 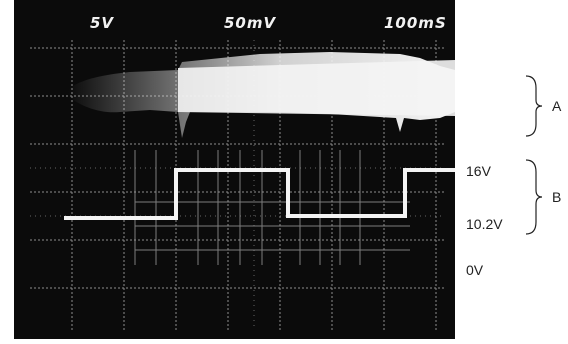 What do you see at coordinates (415, 23) in the screenshot?
I see `timebase-scale: 100mS` at bounding box center [415, 23].